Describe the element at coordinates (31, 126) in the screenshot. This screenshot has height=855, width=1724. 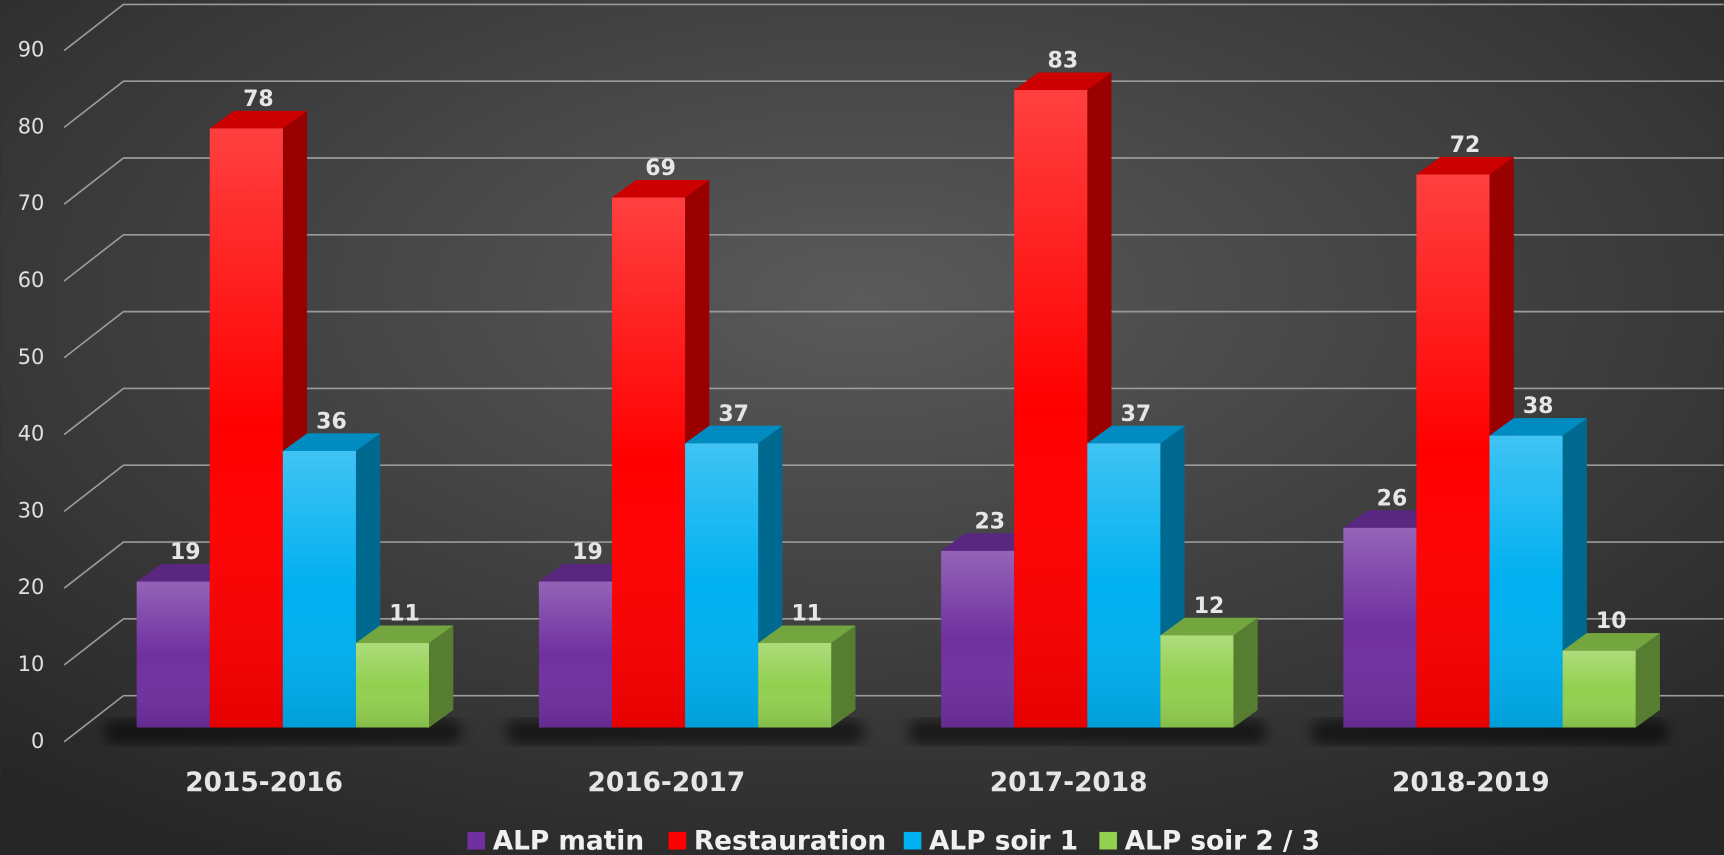
I see `y-tick-label: 80` at that location.